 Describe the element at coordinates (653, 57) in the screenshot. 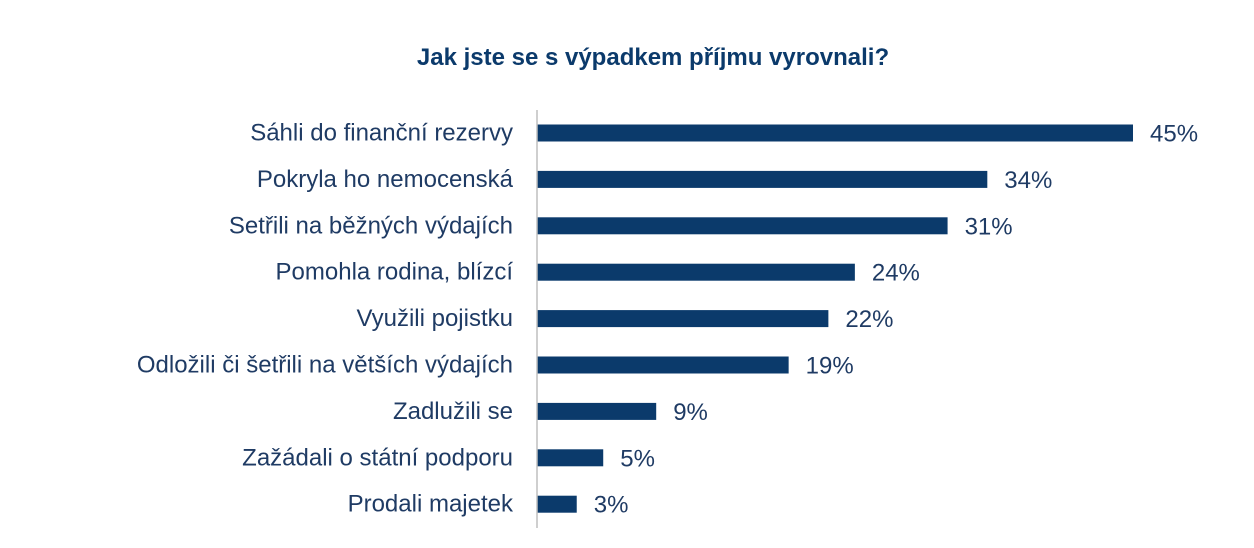

I see `chart-title: Jak jste se s výpadkem příjmu vyrovnali?` at that location.